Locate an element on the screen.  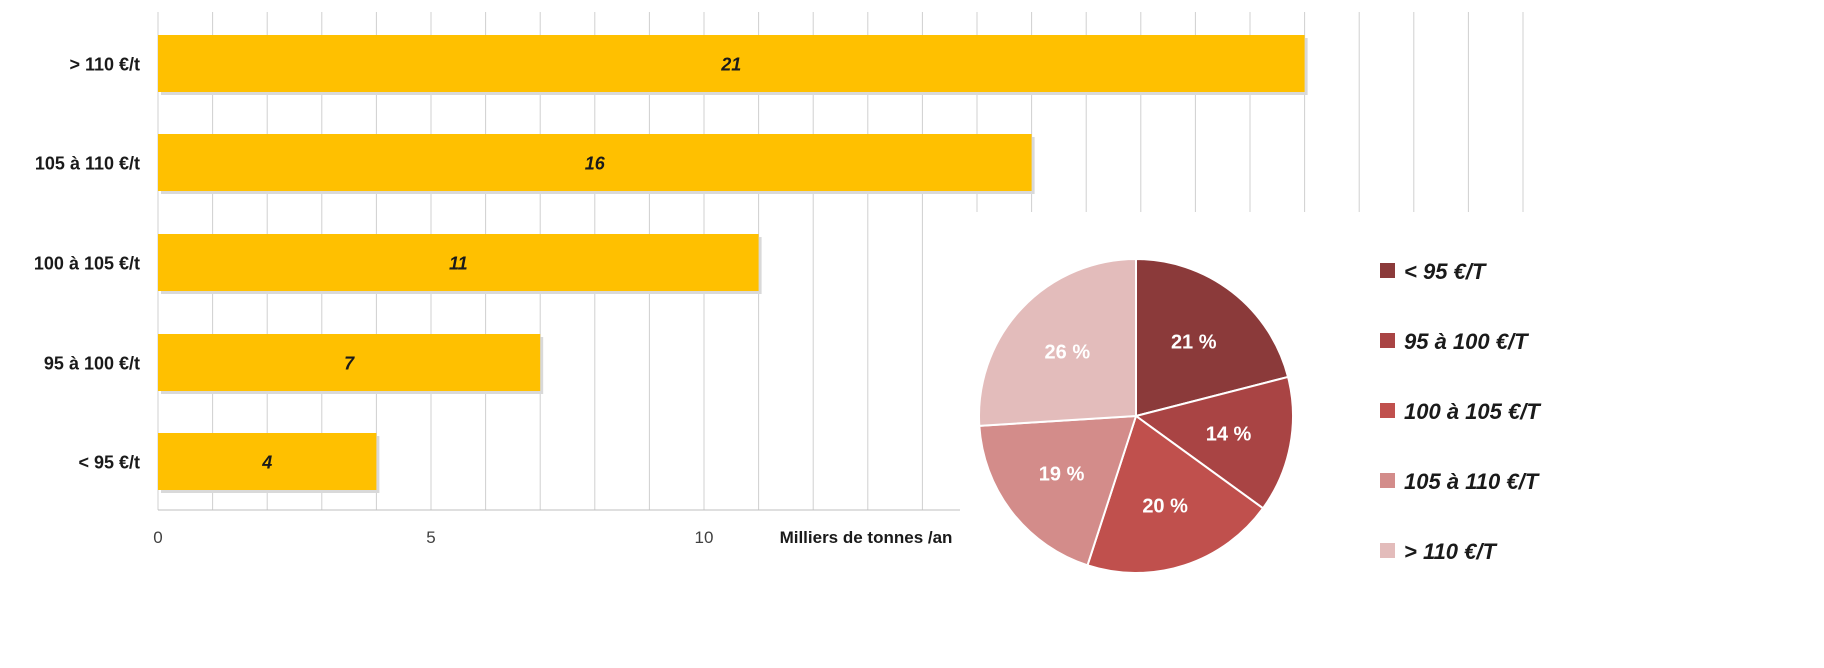
bar-data-label: 4 is located at coordinates (266, 463).